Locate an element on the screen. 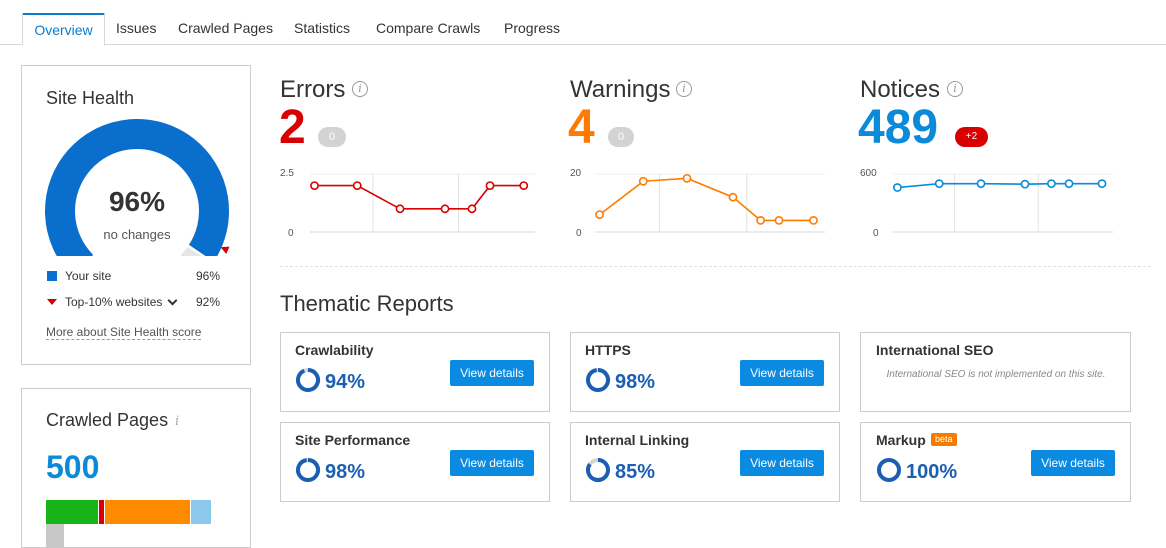 The height and width of the screenshot is (548, 1166). legend-your-site-value: 96% is located at coordinates (208, 276).